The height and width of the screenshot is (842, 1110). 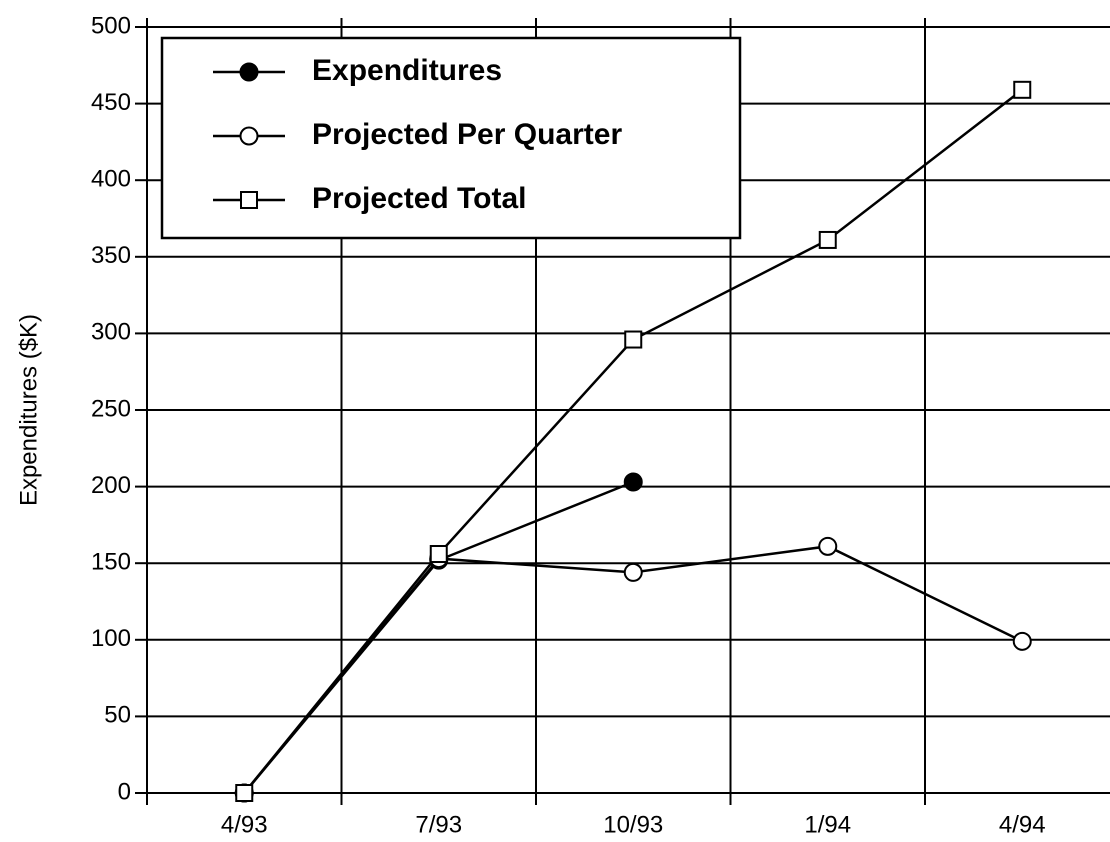 What do you see at coordinates (438, 637) in the screenshot?
I see `series-line` at bounding box center [438, 637].